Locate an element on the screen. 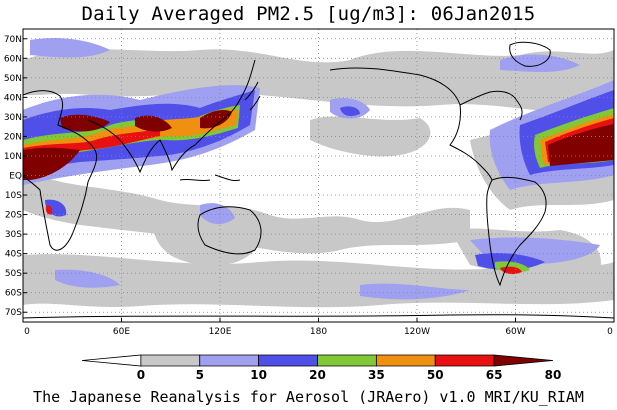 The width and height of the screenshot is (617, 410). latitude-label: 10S is located at coordinates (13, 196).